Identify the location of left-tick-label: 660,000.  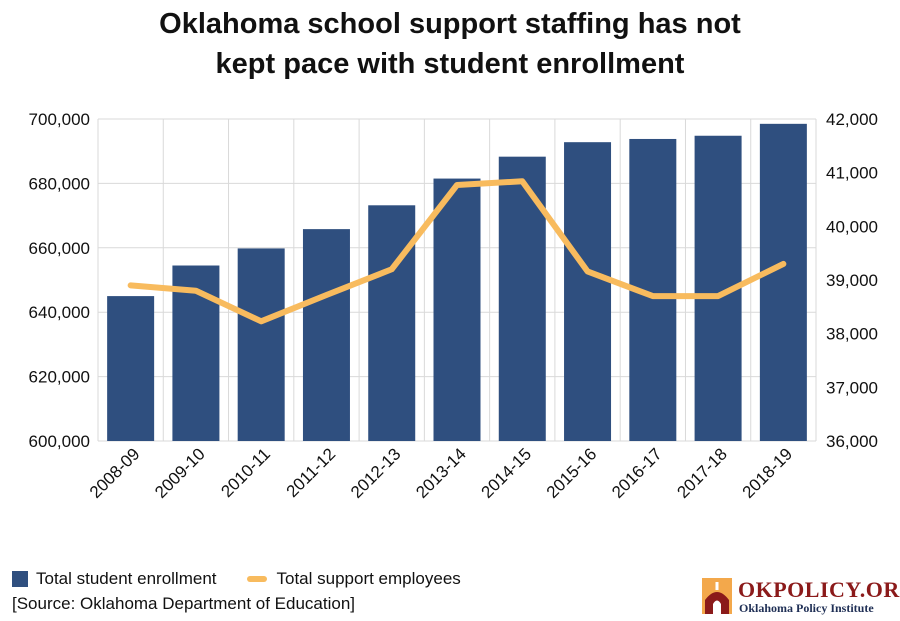
(59, 248).